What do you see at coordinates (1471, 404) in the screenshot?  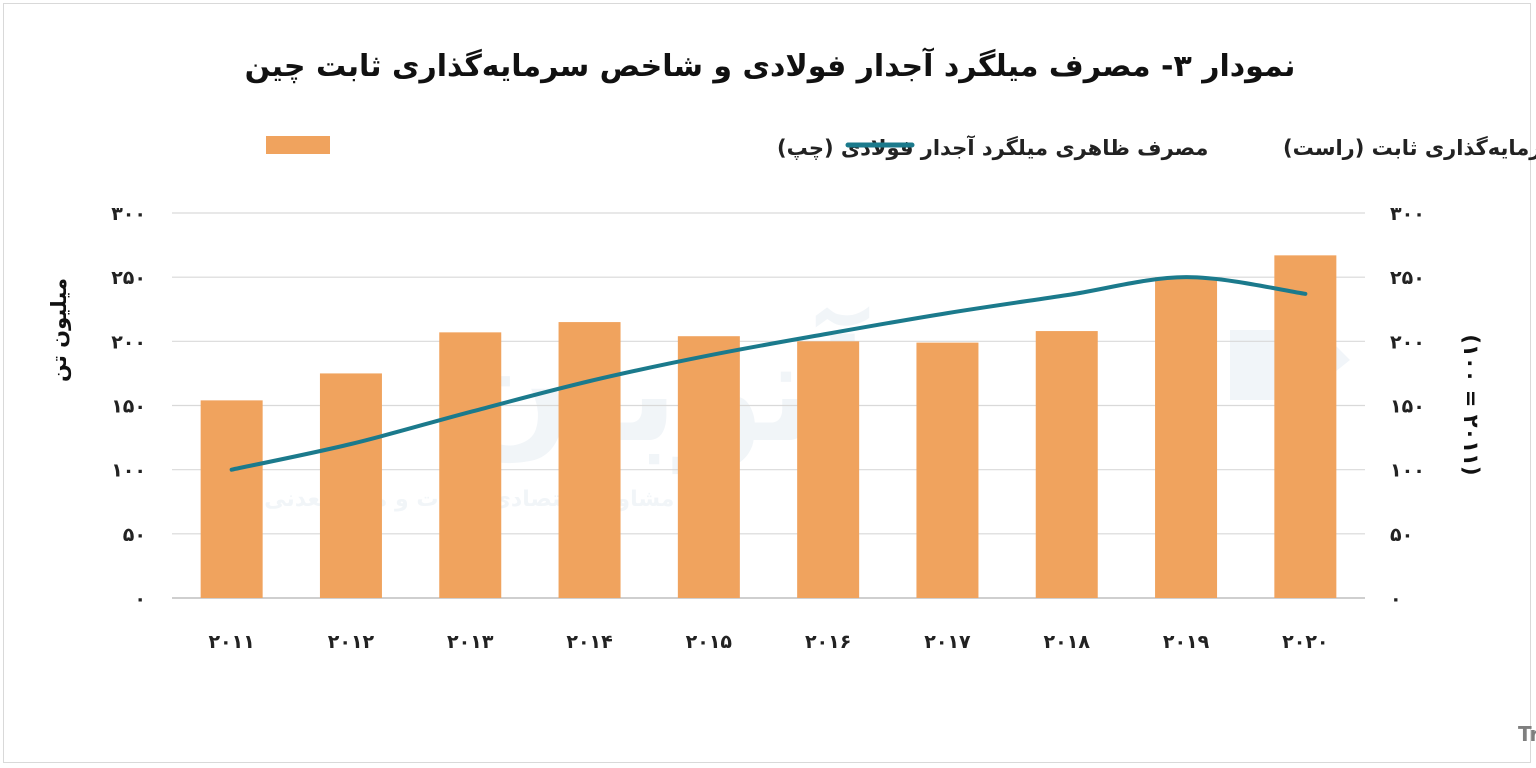 I see `right-axis-title: (۲۰۱۱ = ۱۰۰)` at bounding box center [1471, 404].